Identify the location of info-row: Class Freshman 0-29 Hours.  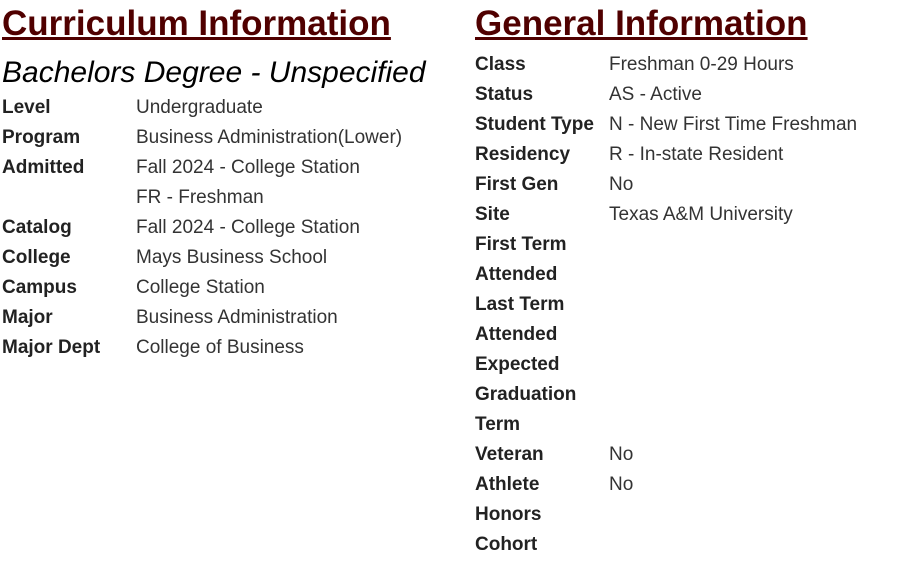
(690, 65).